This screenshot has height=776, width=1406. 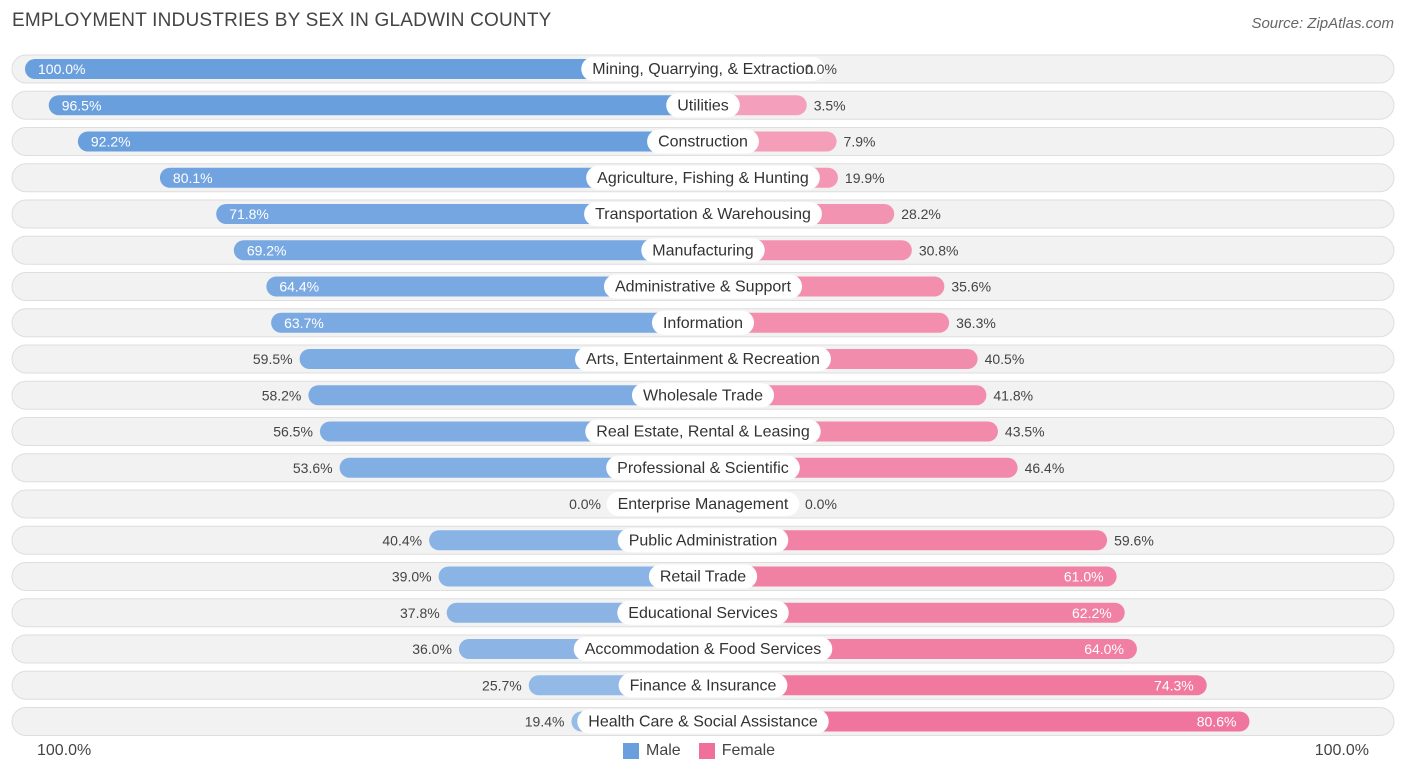 What do you see at coordinates (1025, 432) in the screenshot?
I see `female-value-label: 43.5%` at bounding box center [1025, 432].